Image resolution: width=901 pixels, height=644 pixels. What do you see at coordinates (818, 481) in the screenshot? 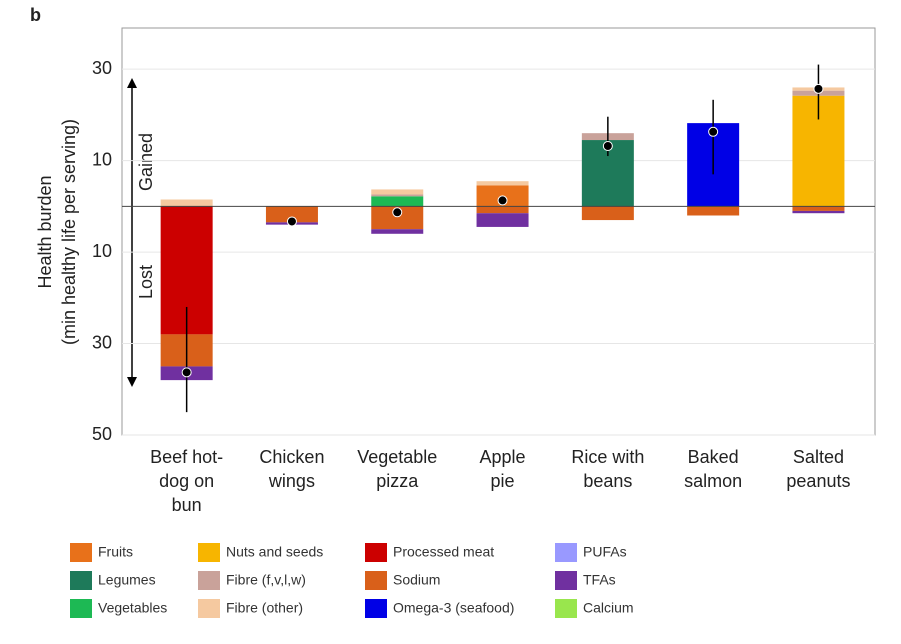
I see `x-tick-label: peanuts` at bounding box center [818, 481].